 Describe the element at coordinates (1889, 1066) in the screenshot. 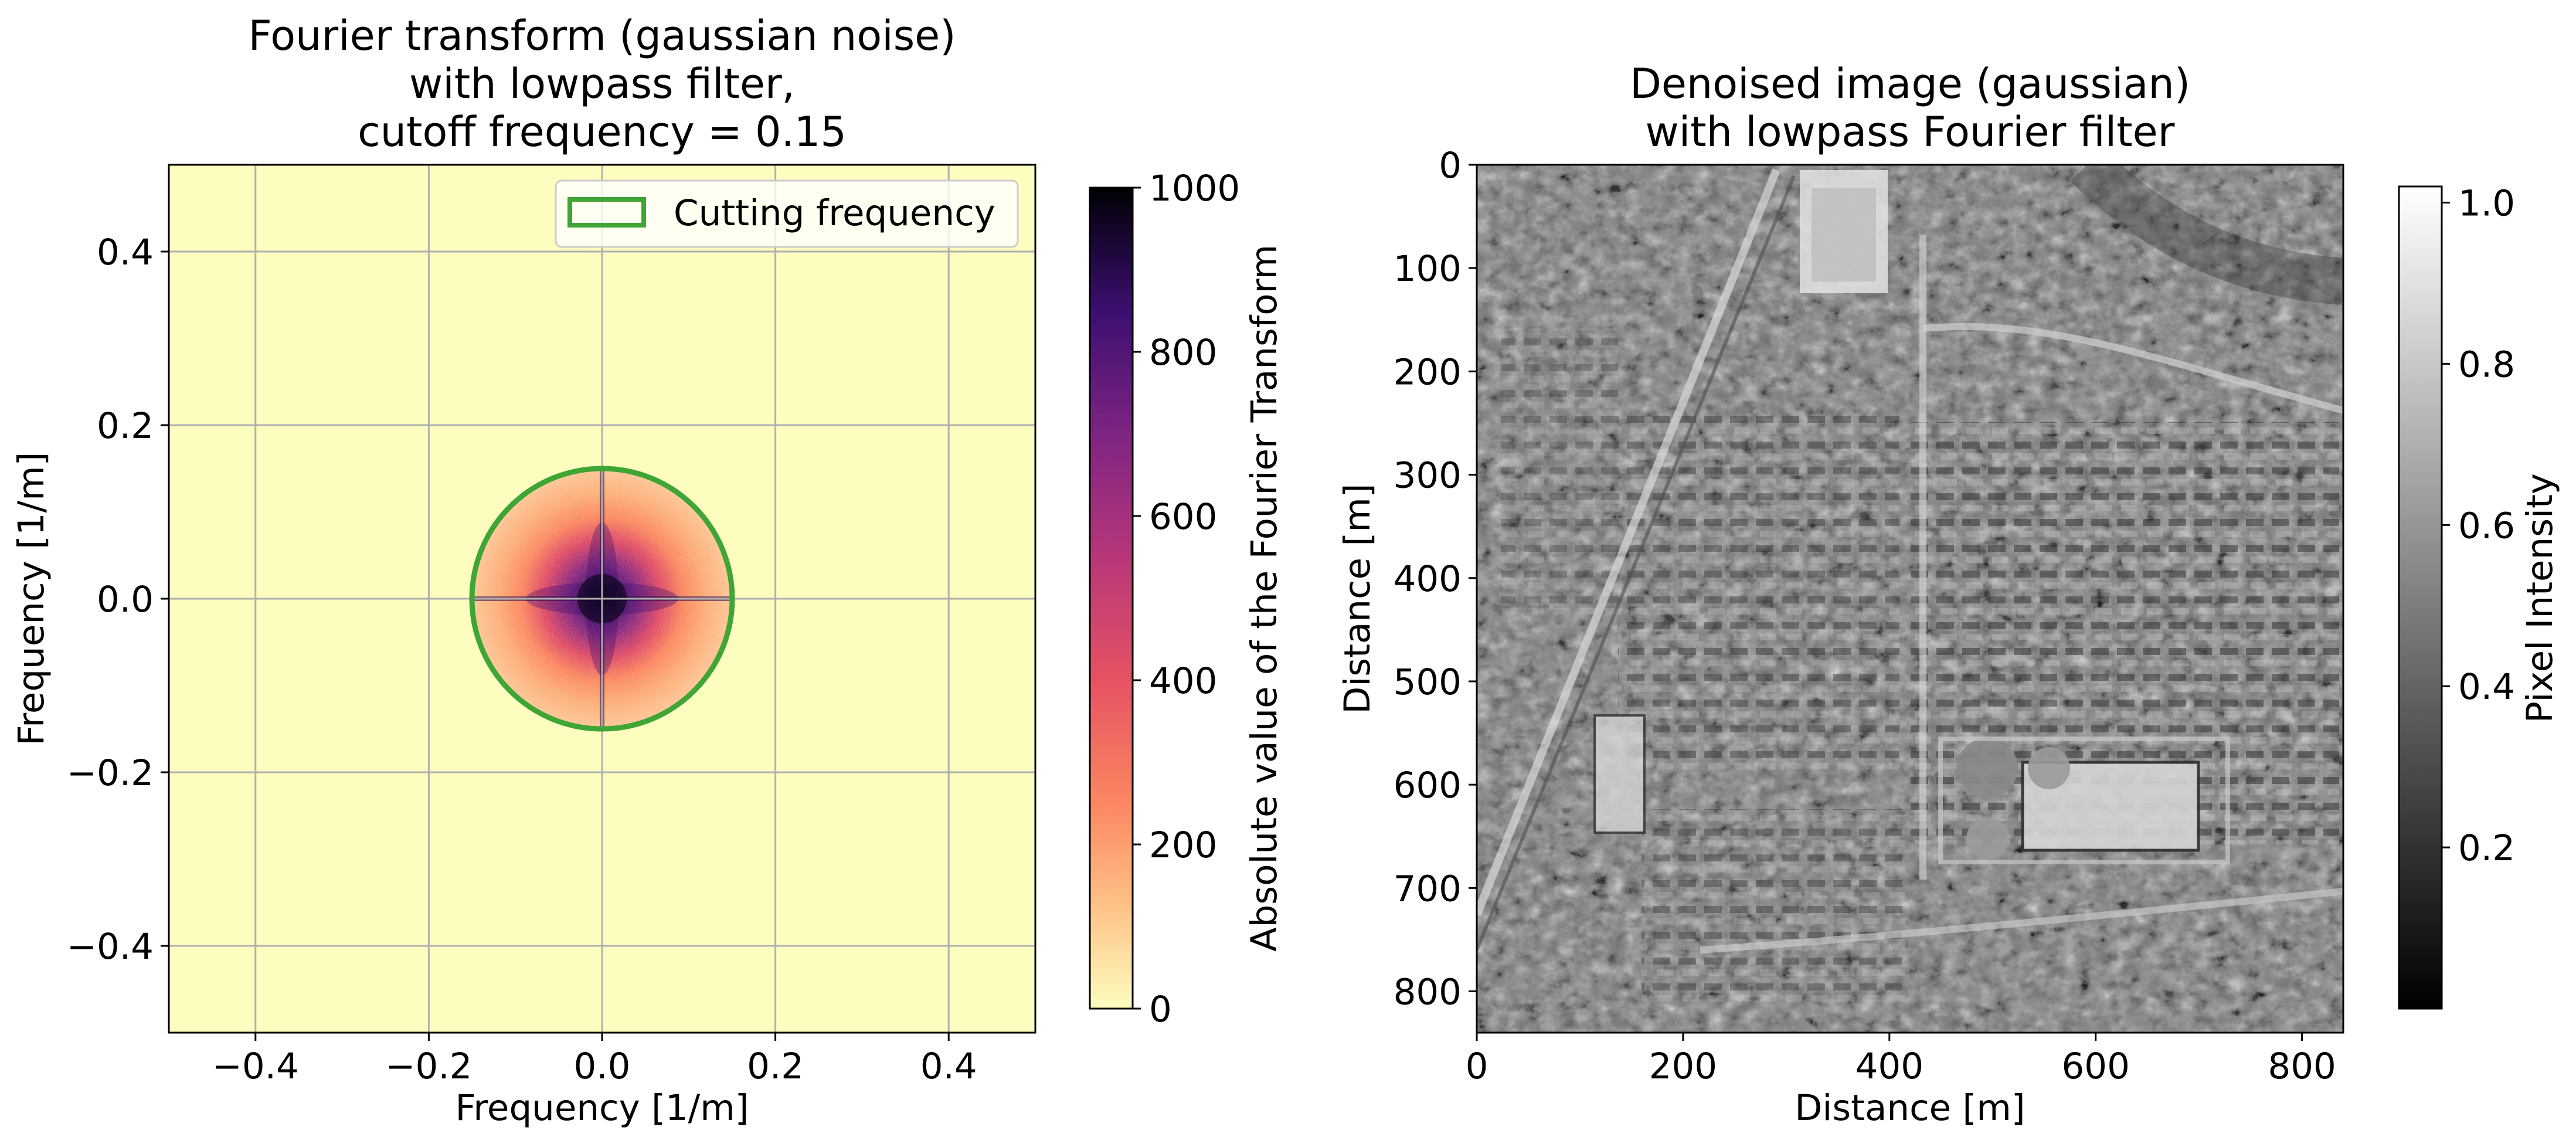

I see `right-x-tick-label: 400` at that location.